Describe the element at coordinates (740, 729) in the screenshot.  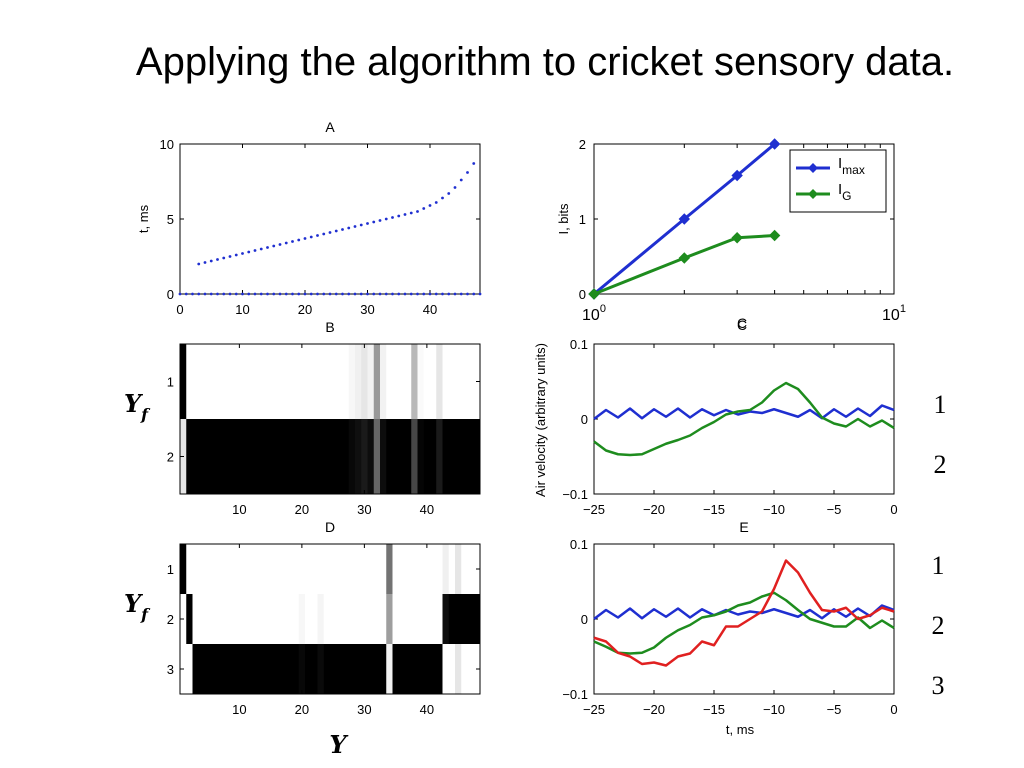
I see `panel-e-xlabel: t, ms` at that location.